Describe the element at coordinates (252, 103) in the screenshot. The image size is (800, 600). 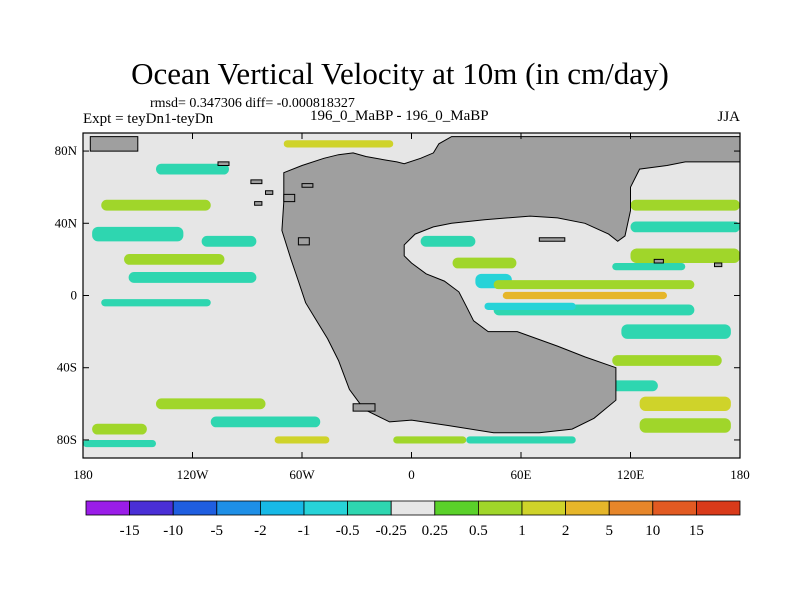
I see `stats-text: rmsd= 0.347306 diff= -0.000818327` at that location.